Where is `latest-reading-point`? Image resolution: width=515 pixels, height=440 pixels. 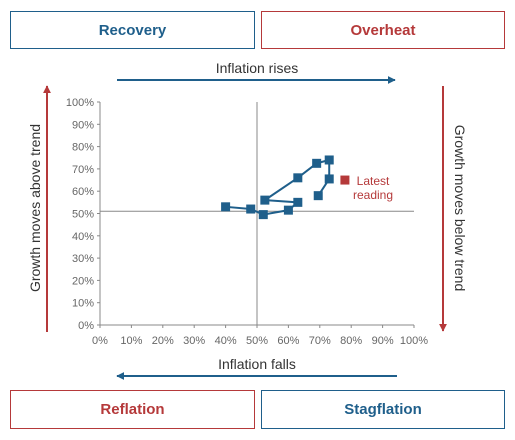 latest-reading-point is located at coordinates (345, 180).